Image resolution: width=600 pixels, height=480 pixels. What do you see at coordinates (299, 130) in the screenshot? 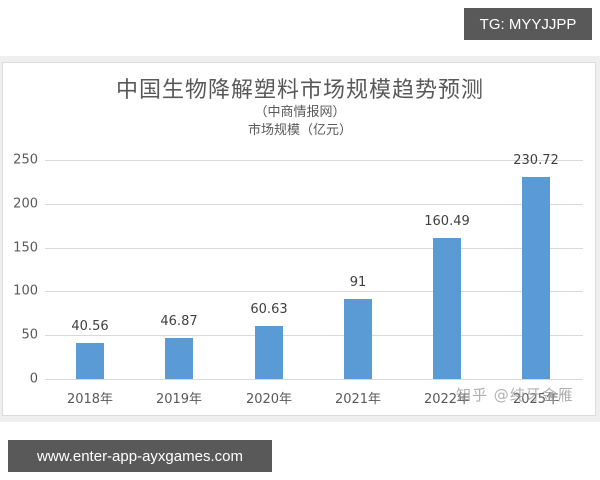
I see `chart-subtitle-unit: 市场规模（亿元）` at bounding box center [299, 130].